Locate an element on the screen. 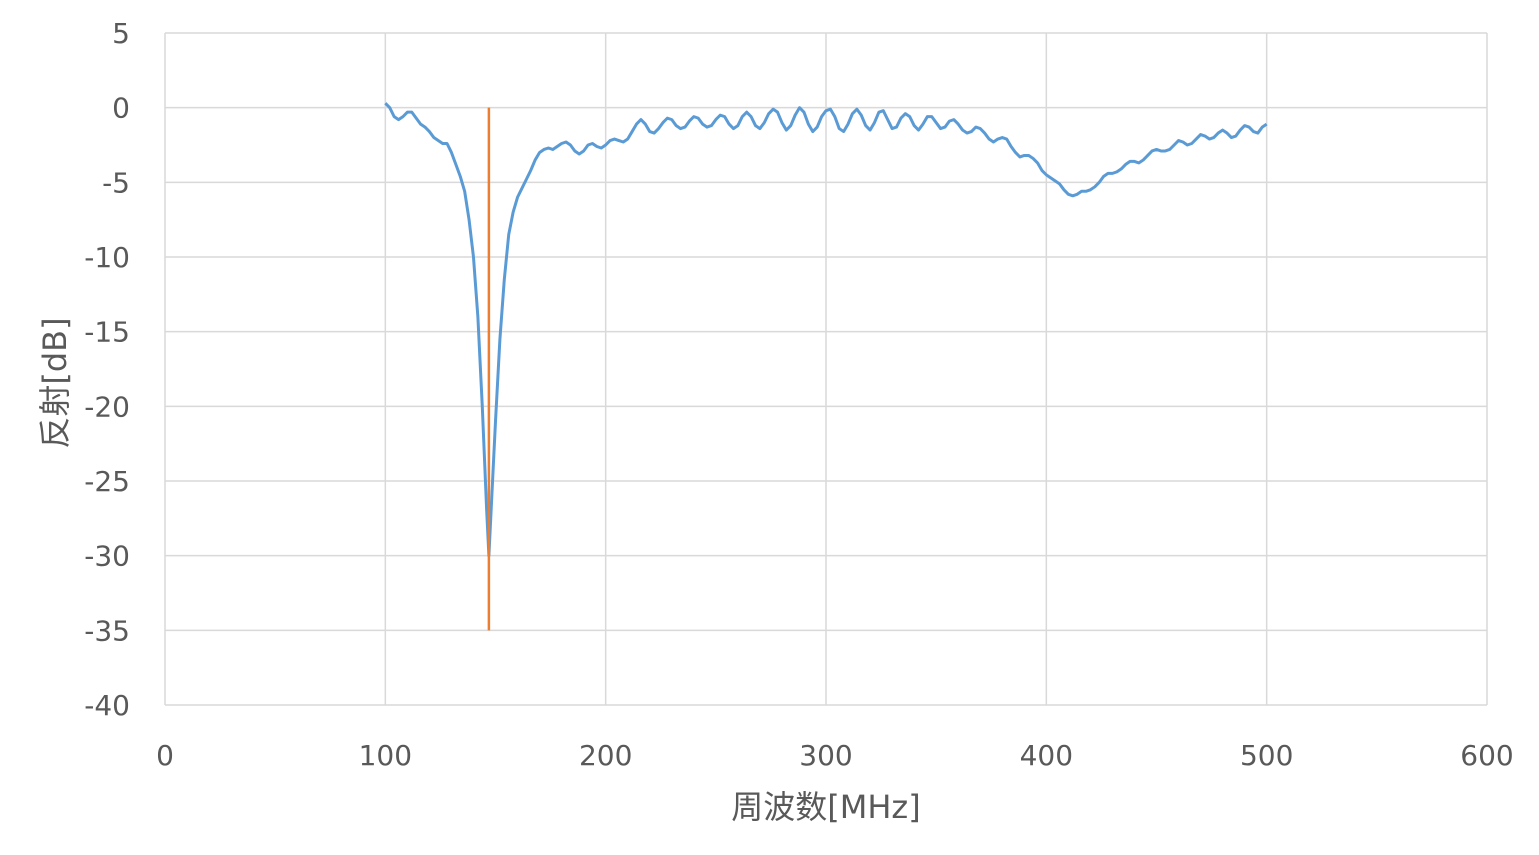 The height and width of the screenshot is (855, 1539). x-axis-title: 周波数[MHz] is located at coordinates (825, 807).